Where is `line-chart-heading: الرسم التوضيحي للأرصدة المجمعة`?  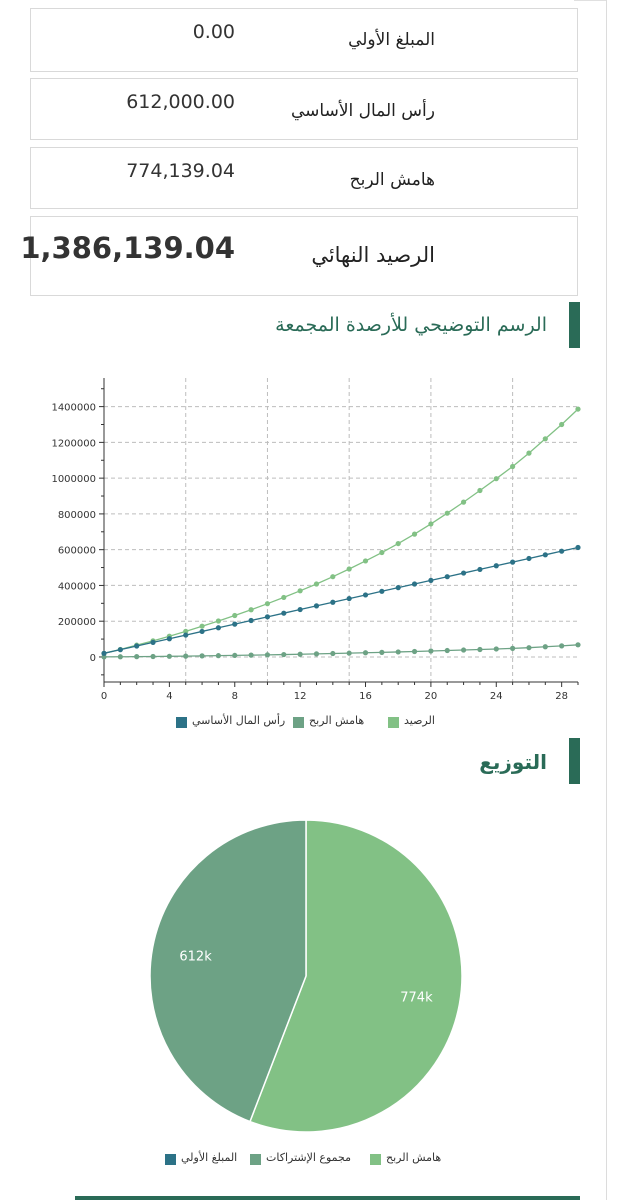 line-chart-heading: الرسم التوضيحي للأرصدة المجمعة is located at coordinates (313, 326).